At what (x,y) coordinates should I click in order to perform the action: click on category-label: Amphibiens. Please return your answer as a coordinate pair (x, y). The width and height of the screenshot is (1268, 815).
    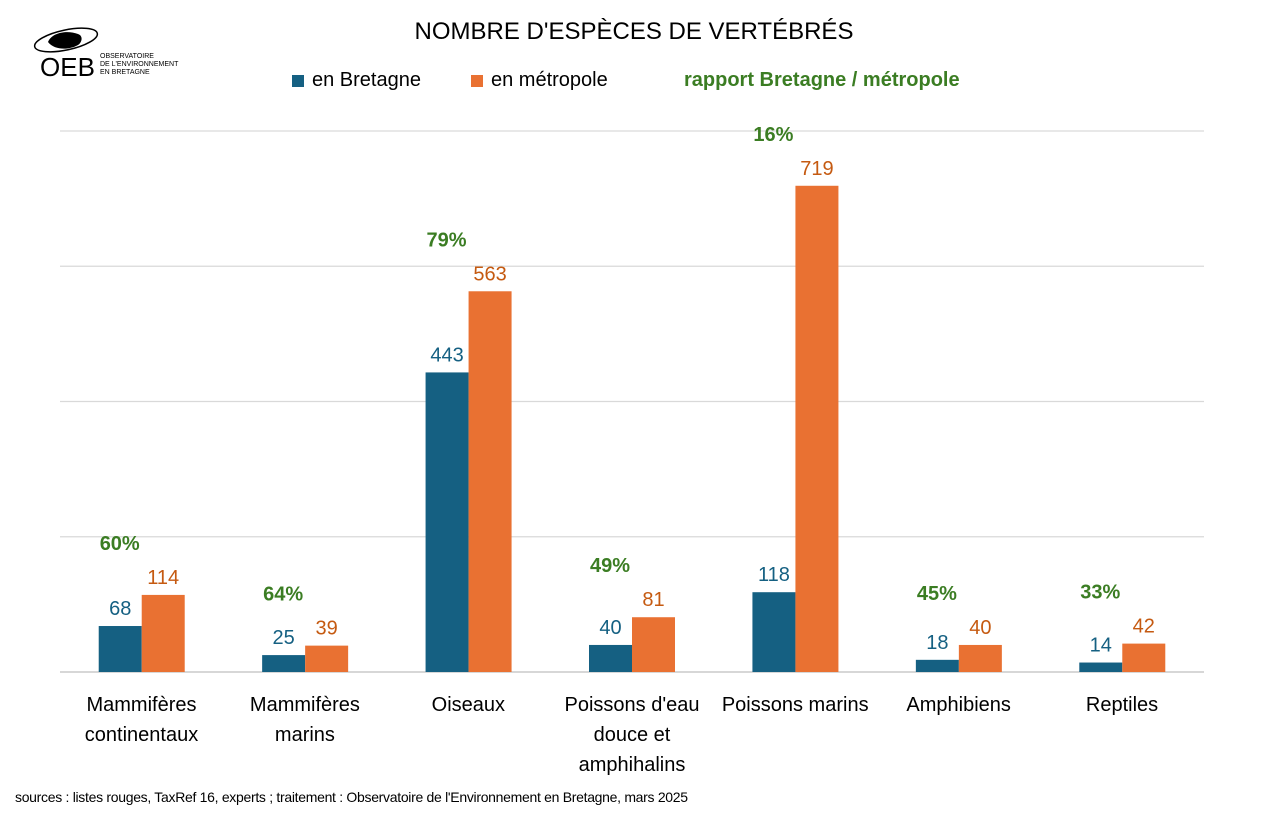
    Looking at the image, I should click on (958, 705).